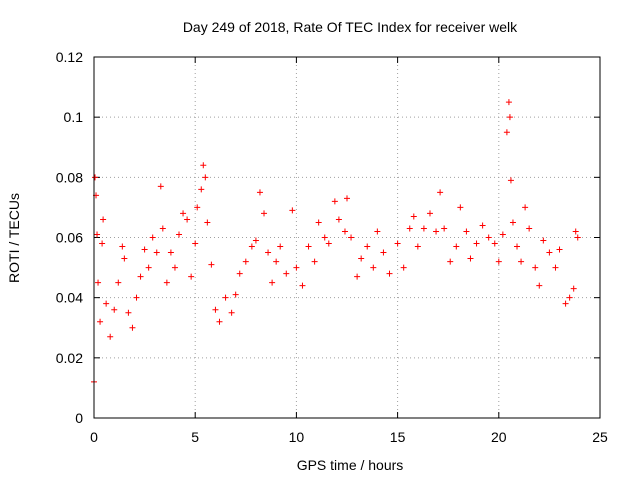  I want to click on x-tick-label: 20, so click(499, 437).